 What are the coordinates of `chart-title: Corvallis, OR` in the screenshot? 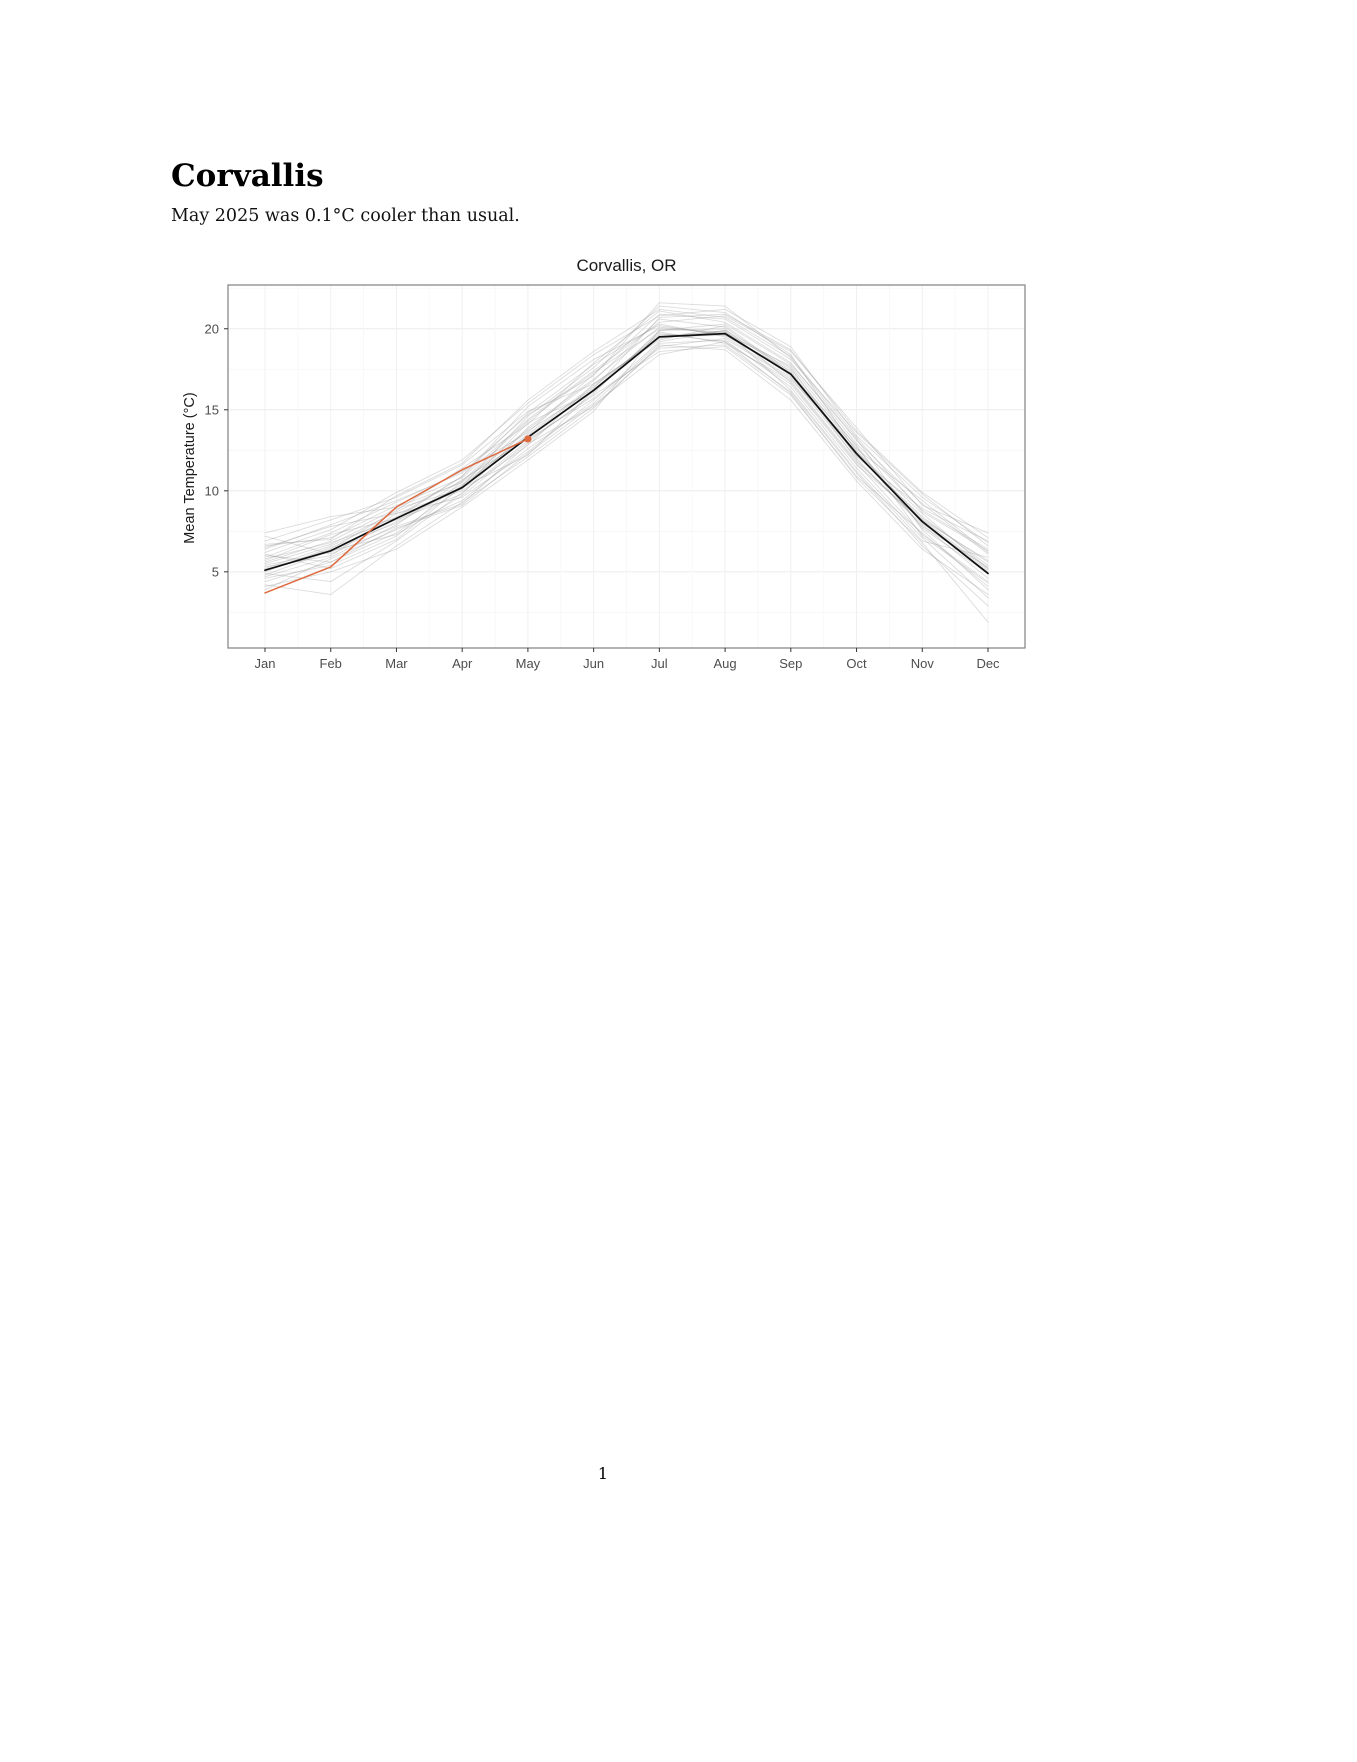 It's located at (626, 265).